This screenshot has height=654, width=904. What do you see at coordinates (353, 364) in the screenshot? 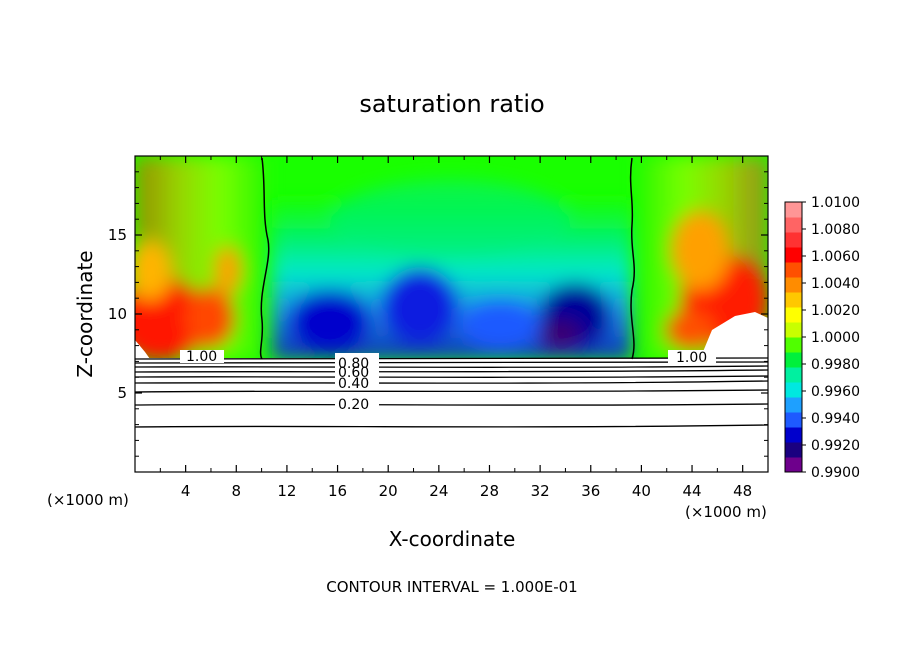
I see `contour-label: 0.80` at bounding box center [353, 364].